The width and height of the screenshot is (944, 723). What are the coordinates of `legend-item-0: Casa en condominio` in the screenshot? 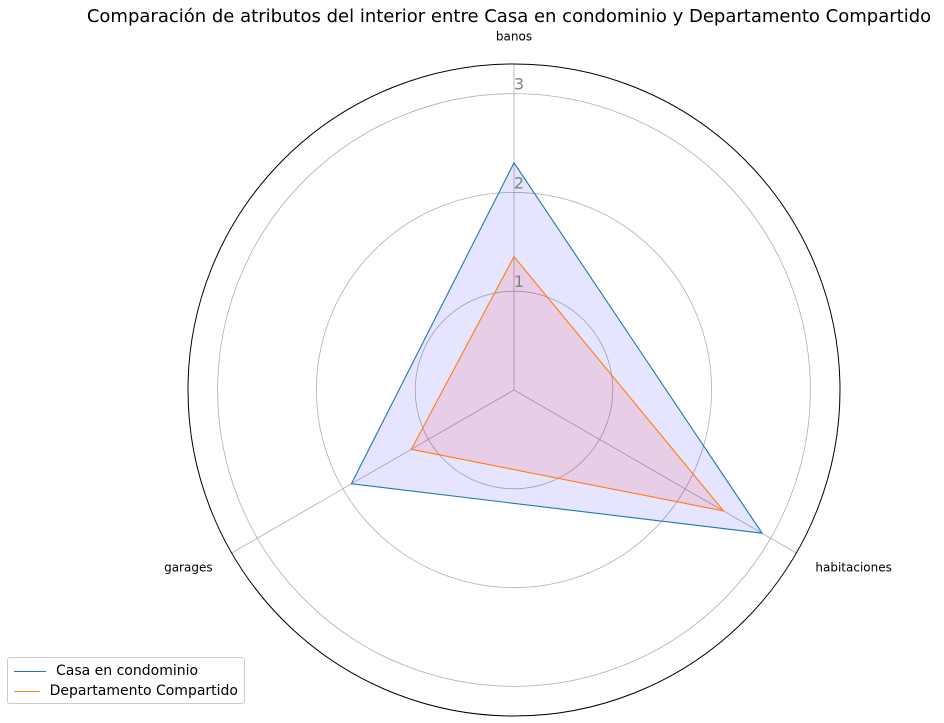 It's located at (126, 671).